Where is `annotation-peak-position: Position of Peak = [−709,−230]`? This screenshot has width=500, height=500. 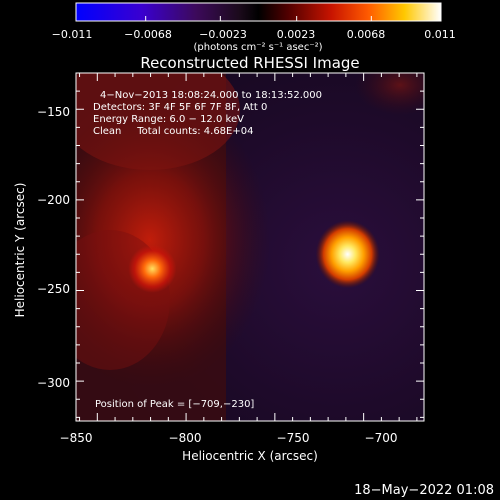 annotation-peak-position: Position of Peak = [−709,−230] is located at coordinates (174, 404).